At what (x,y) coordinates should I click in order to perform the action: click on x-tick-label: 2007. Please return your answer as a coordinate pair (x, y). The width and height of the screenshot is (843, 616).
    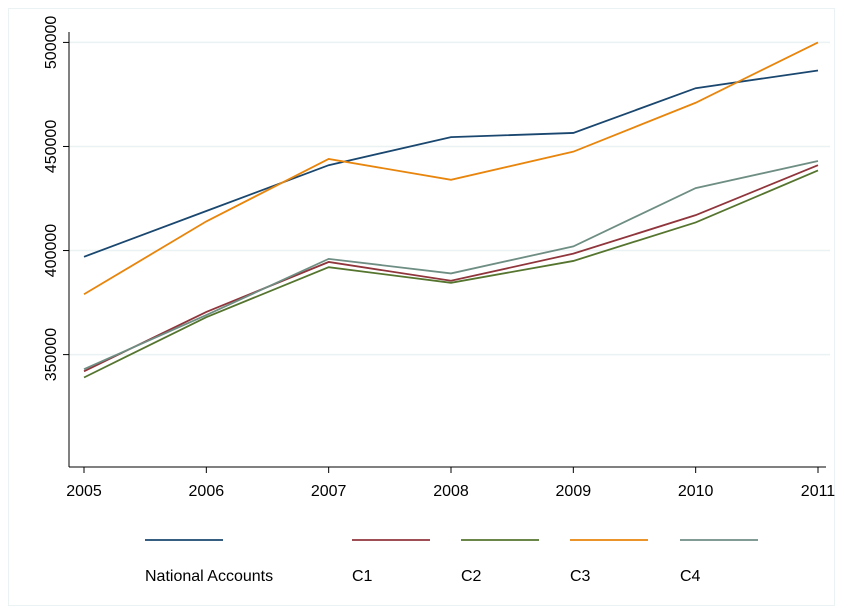
    Looking at the image, I should click on (329, 491).